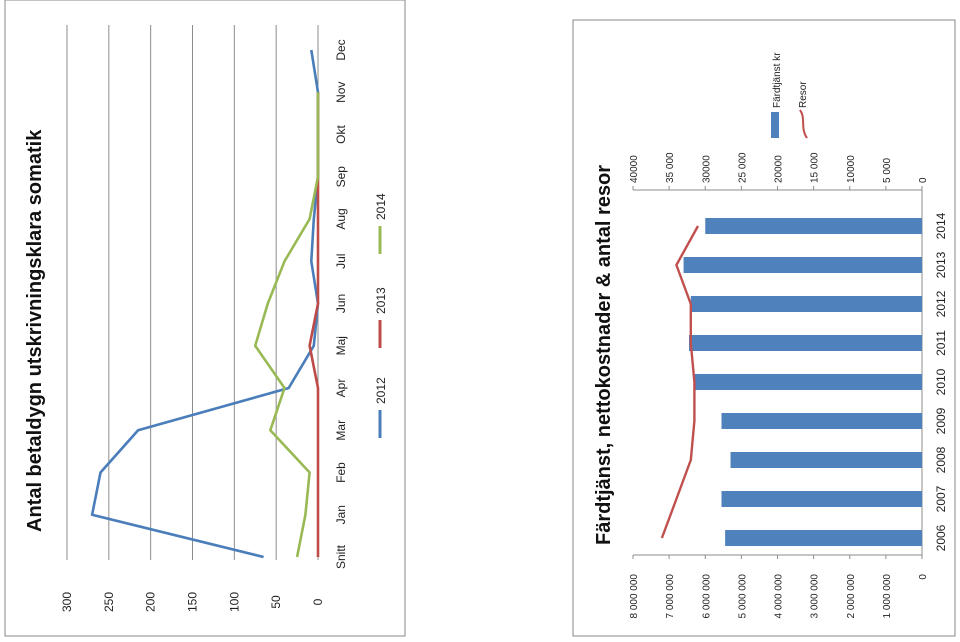 This screenshot has width=960, height=642. I want to click on chart2-line, so click(680, 382).